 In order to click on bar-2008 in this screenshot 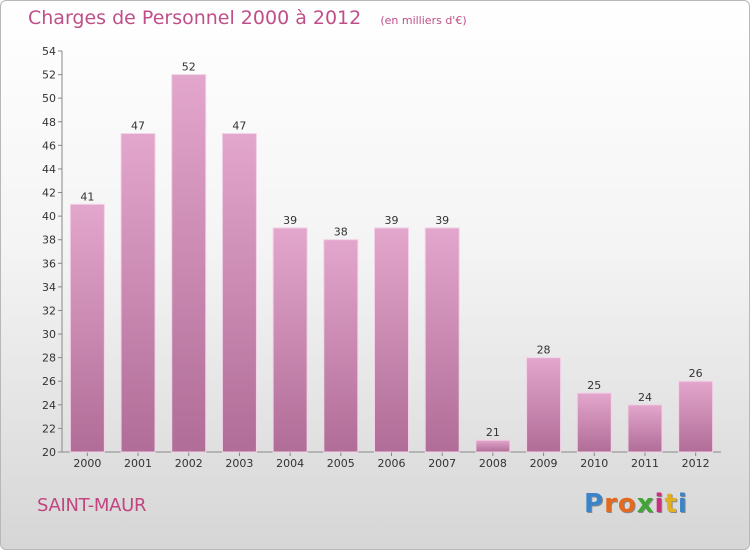, I will do `click(493, 446)`.